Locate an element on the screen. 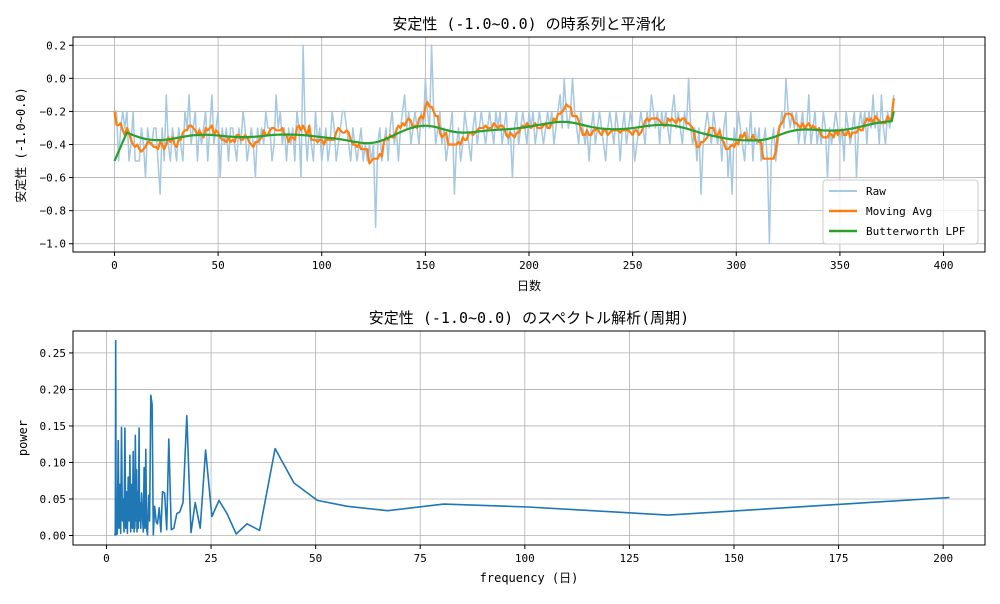 The image size is (1000, 604). top-x-tick-label: 300 is located at coordinates (736, 265).